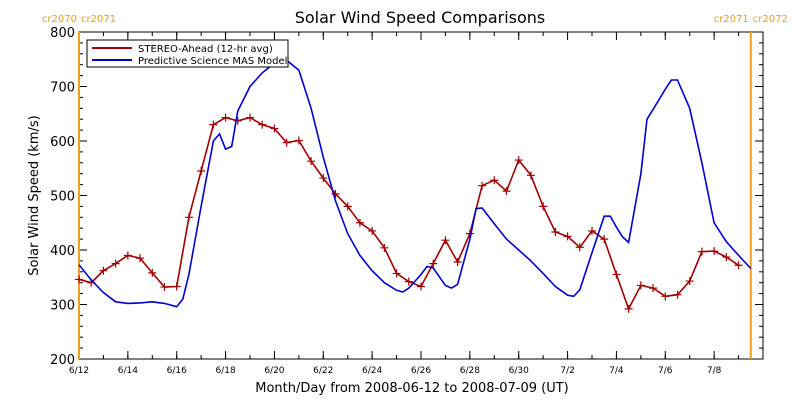  What do you see at coordinates (62, 197) in the screenshot?
I see `y-tick-label: 500` at bounding box center [62, 197].